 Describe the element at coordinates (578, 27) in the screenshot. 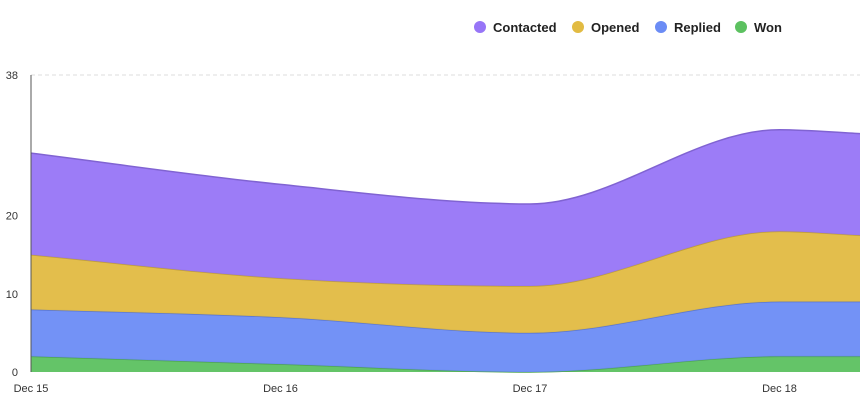

I see `legend-swatch-opened` at that location.